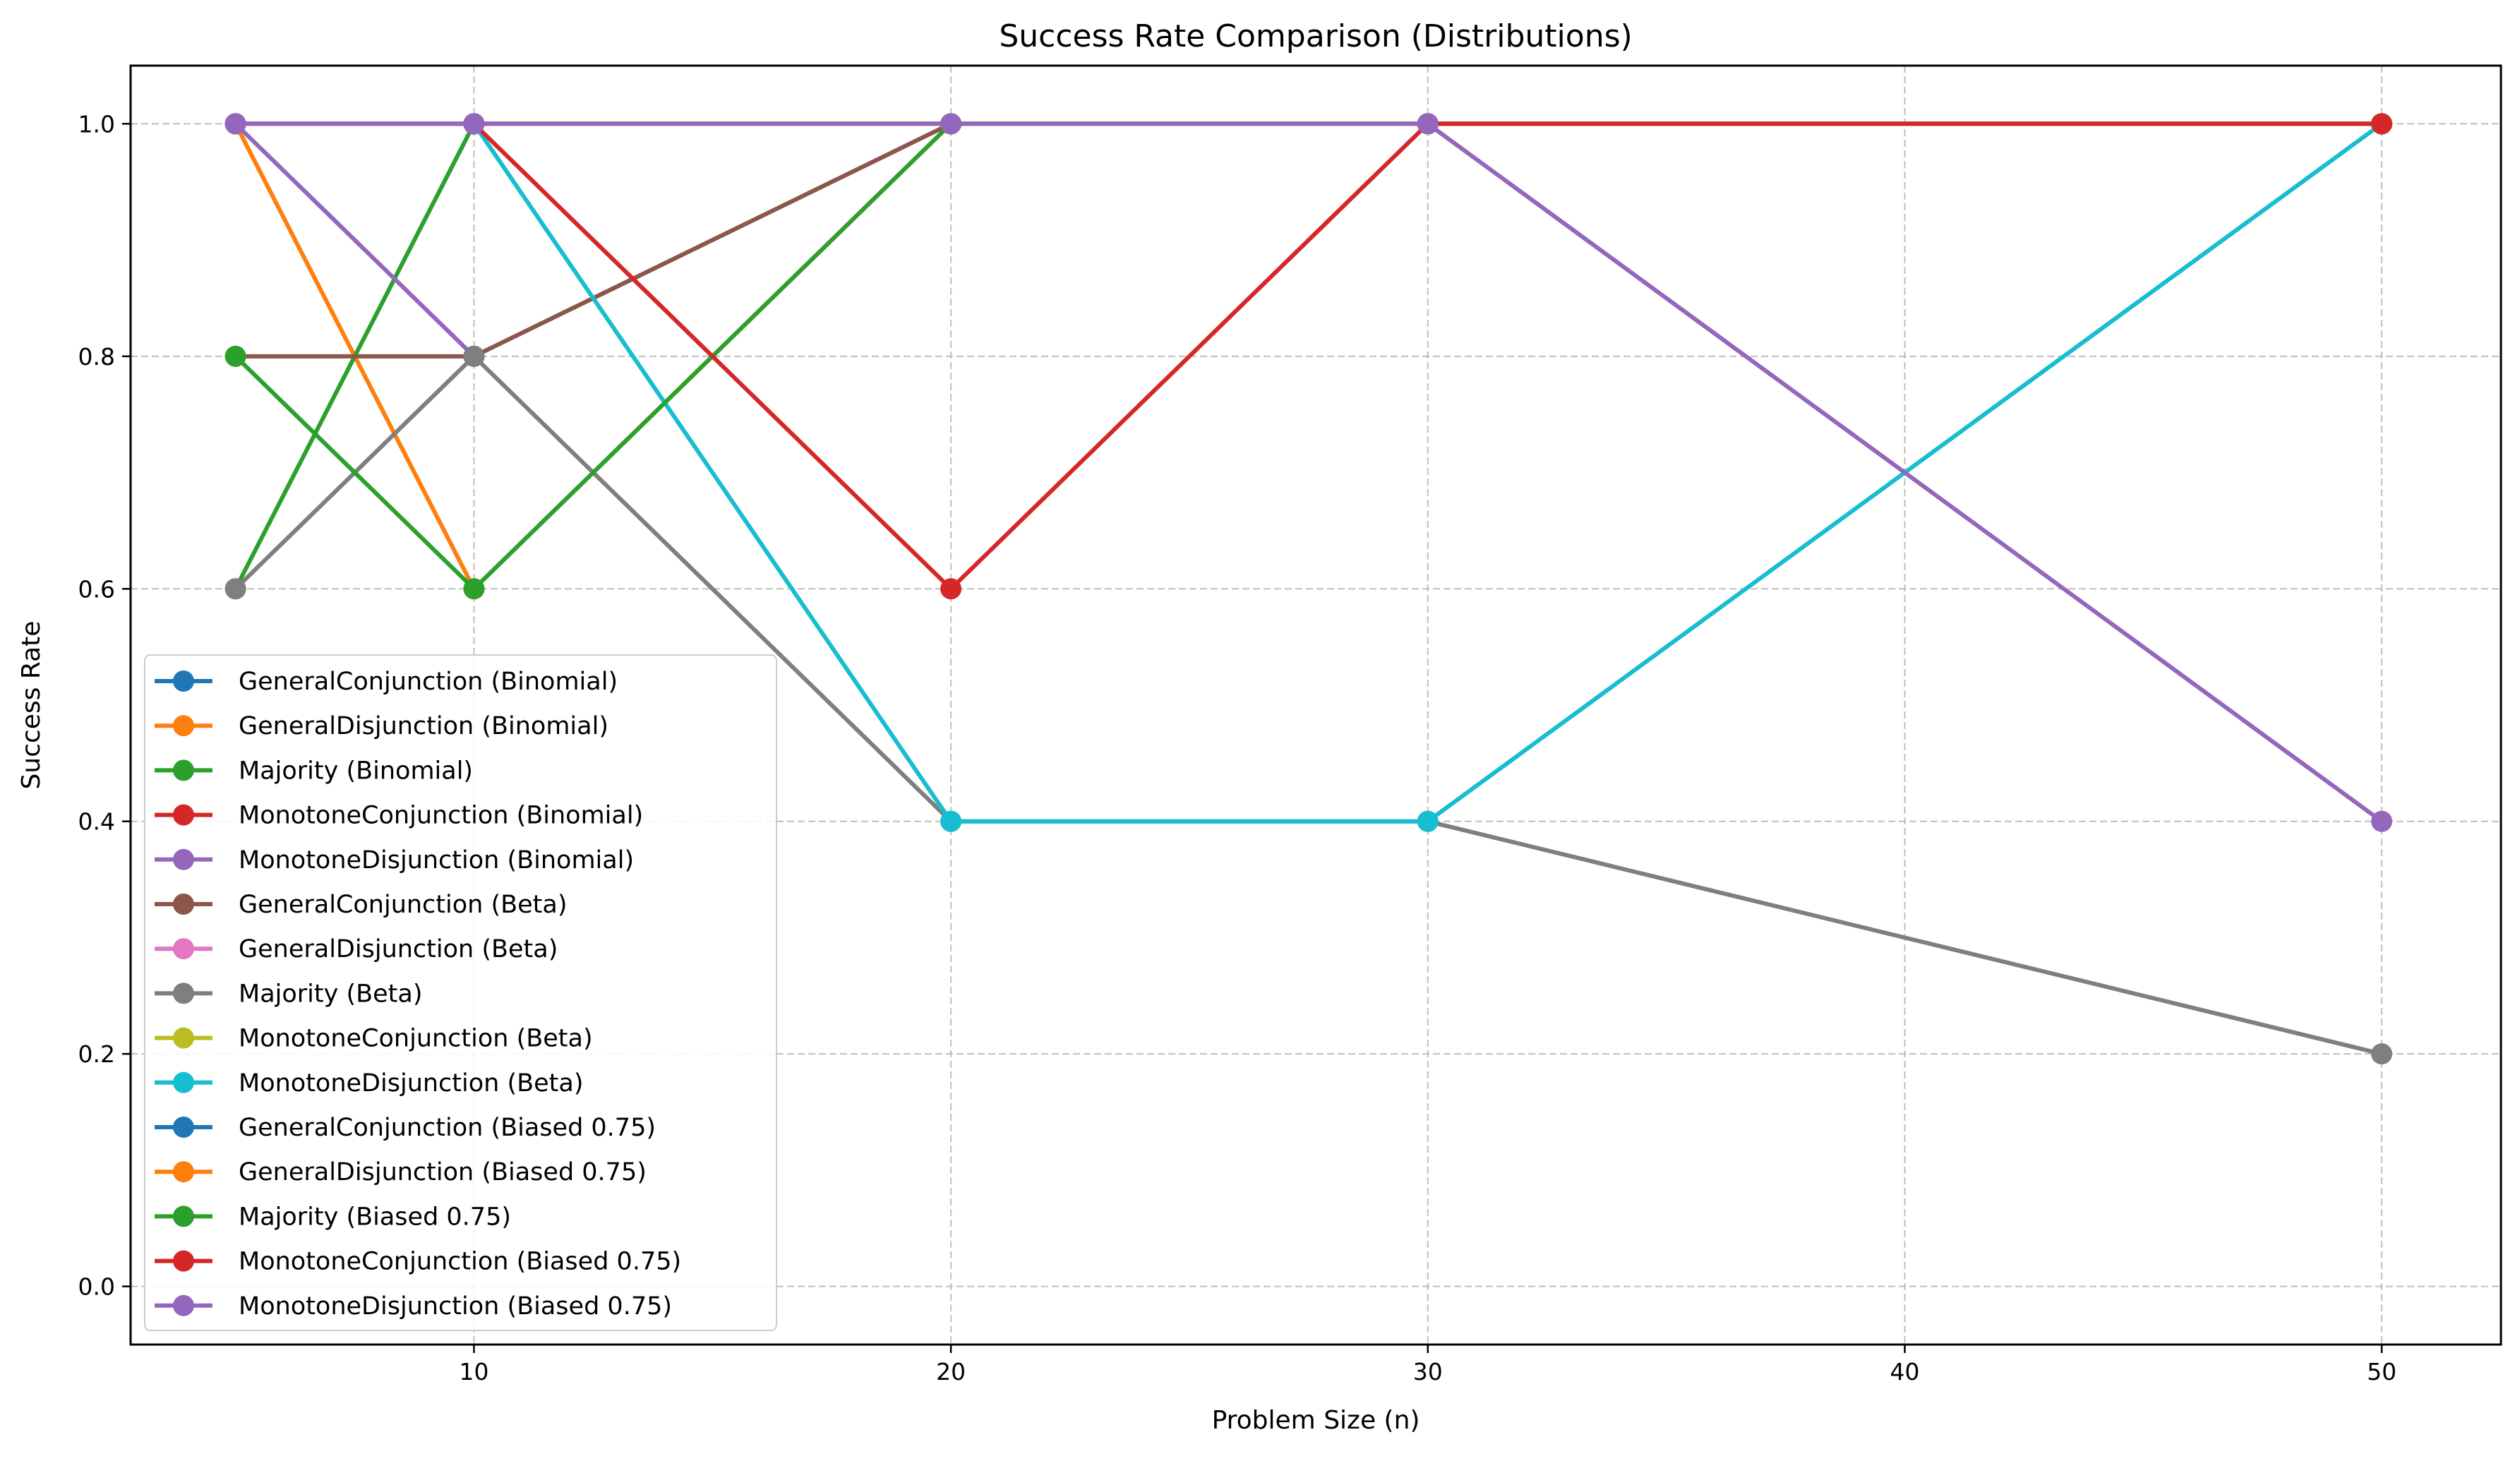 This screenshot has height=1461, width=2520. I want to click on legend-entry: GeneralDisjunction (Biased 0.75), so click(401, 1172).